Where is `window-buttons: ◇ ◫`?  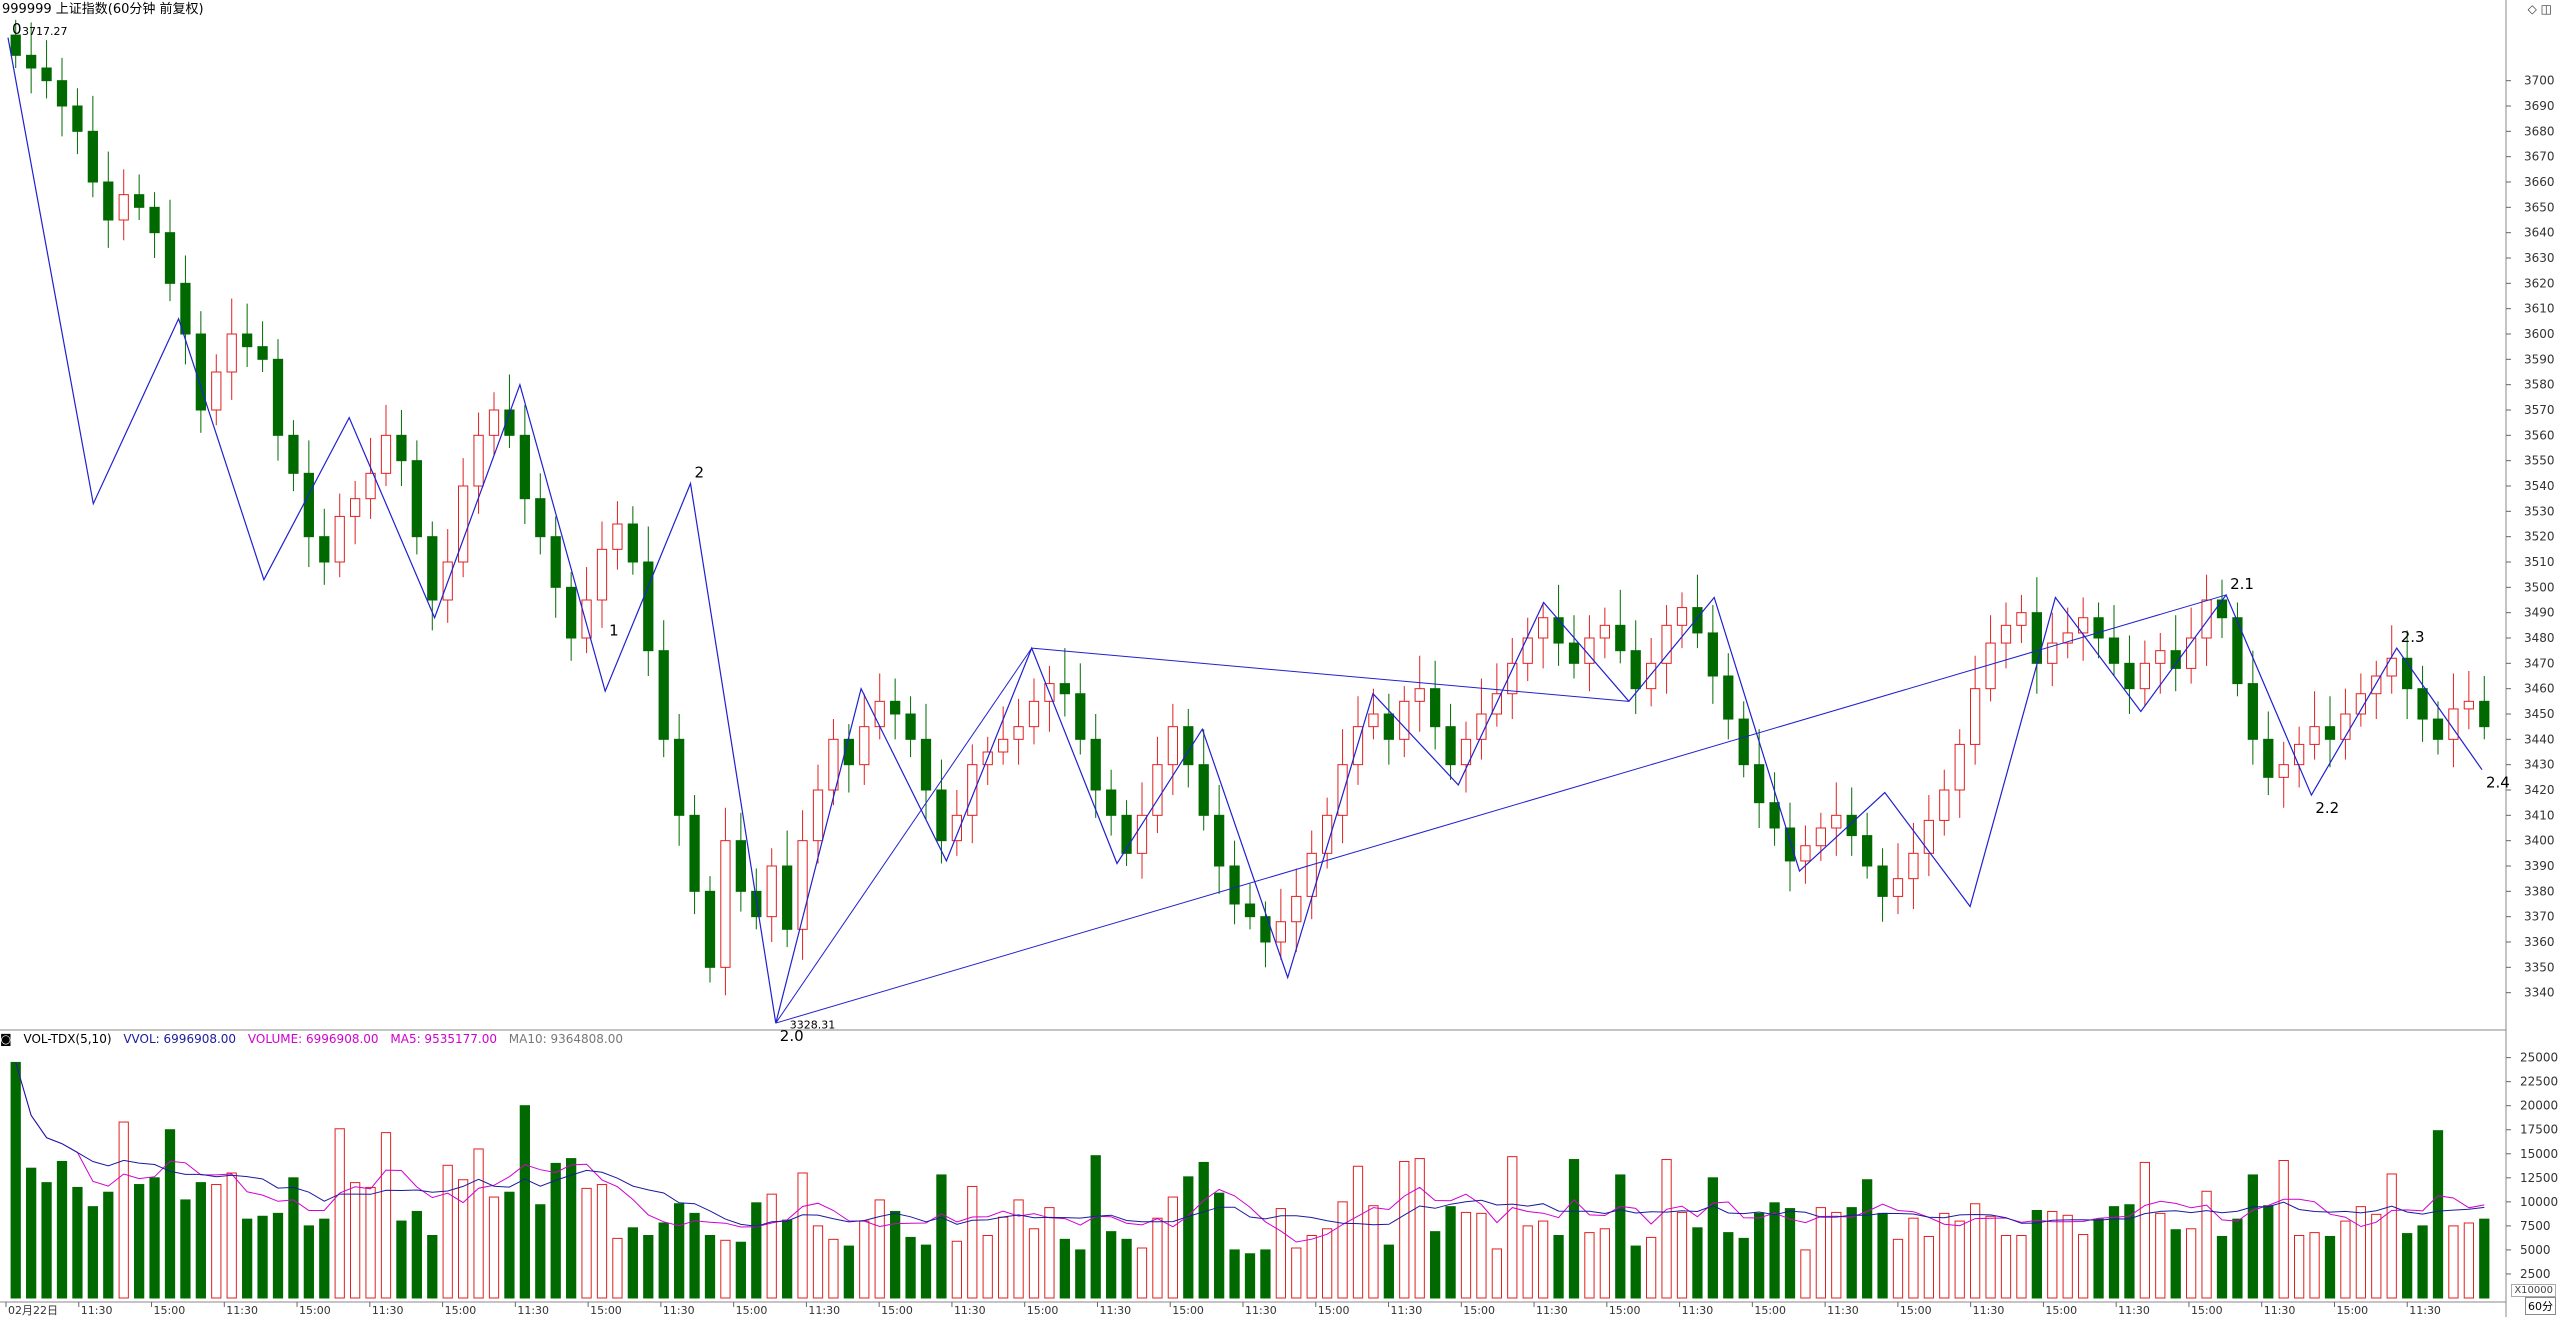 window-buttons: ◇ ◫ is located at coordinates (2539, 9).